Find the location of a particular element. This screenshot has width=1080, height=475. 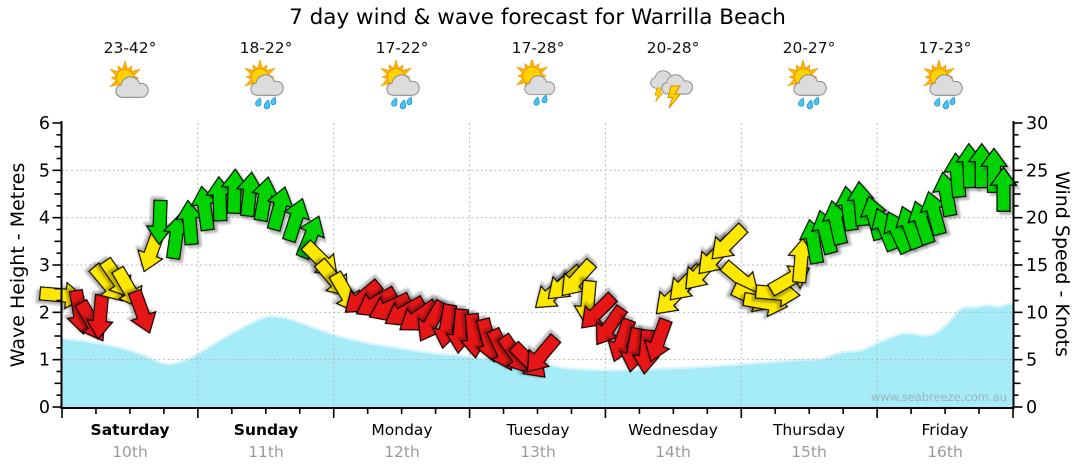

day-date: 10th is located at coordinates (130, 452).